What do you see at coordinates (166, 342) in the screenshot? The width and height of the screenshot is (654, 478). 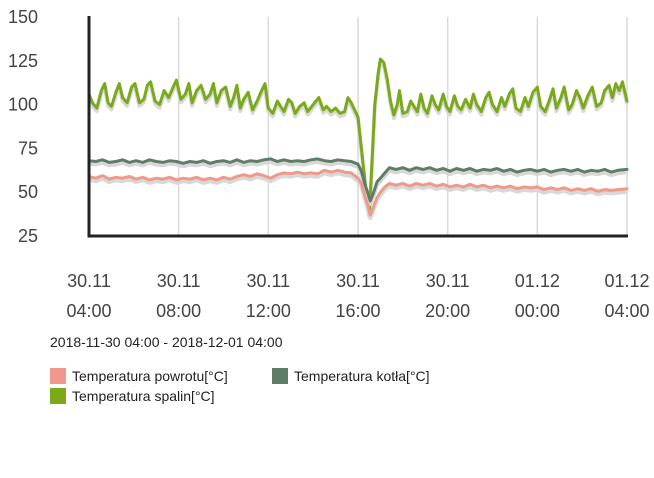 I see `date-range-label: 2018-11-30 04:00 - 2018-12-01 04:00` at bounding box center [166, 342].